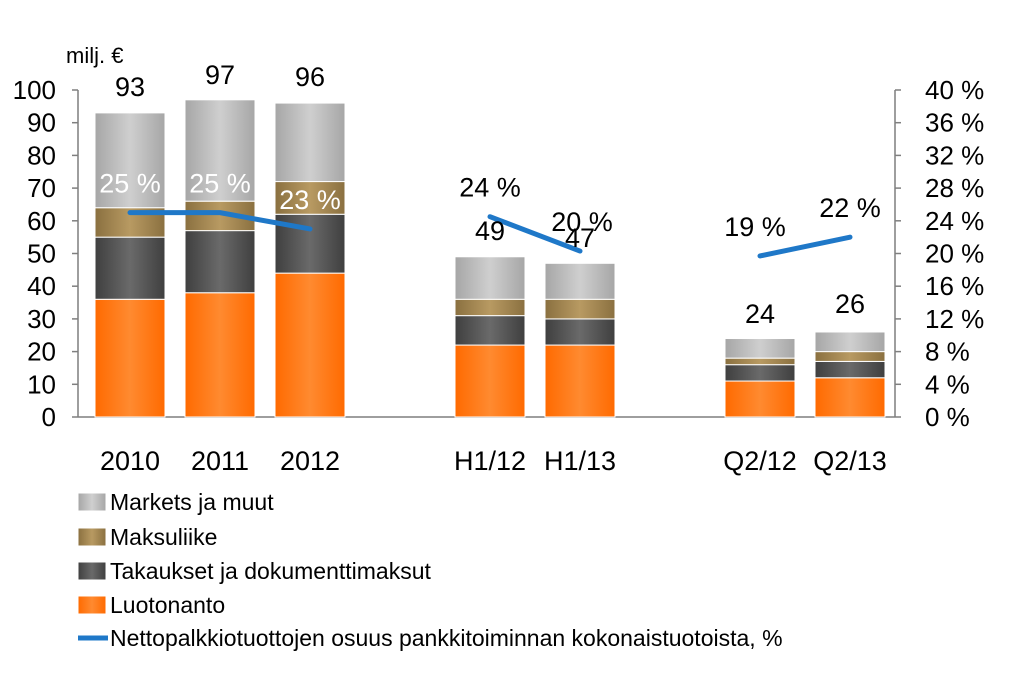 The image size is (1023, 673). What do you see at coordinates (41, 352) in the screenshot?
I see `y-tick-label: 20` at bounding box center [41, 352].